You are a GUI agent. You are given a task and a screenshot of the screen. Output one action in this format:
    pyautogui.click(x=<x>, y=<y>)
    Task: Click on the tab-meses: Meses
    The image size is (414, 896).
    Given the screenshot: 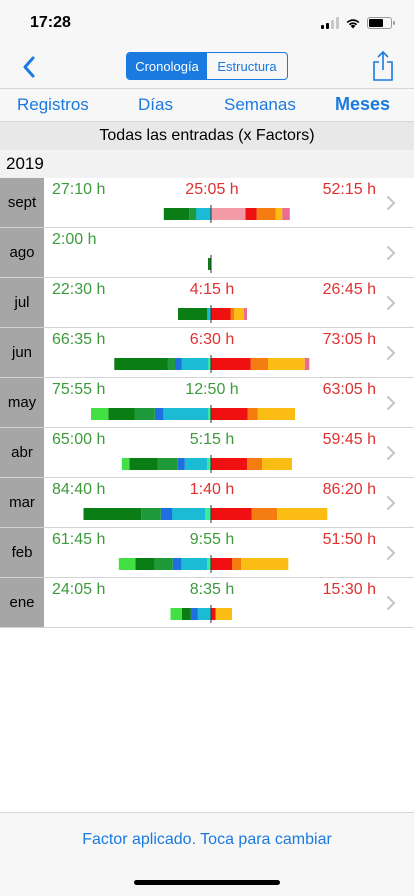 What is the action you would take?
    pyautogui.click(x=363, y=104)
    